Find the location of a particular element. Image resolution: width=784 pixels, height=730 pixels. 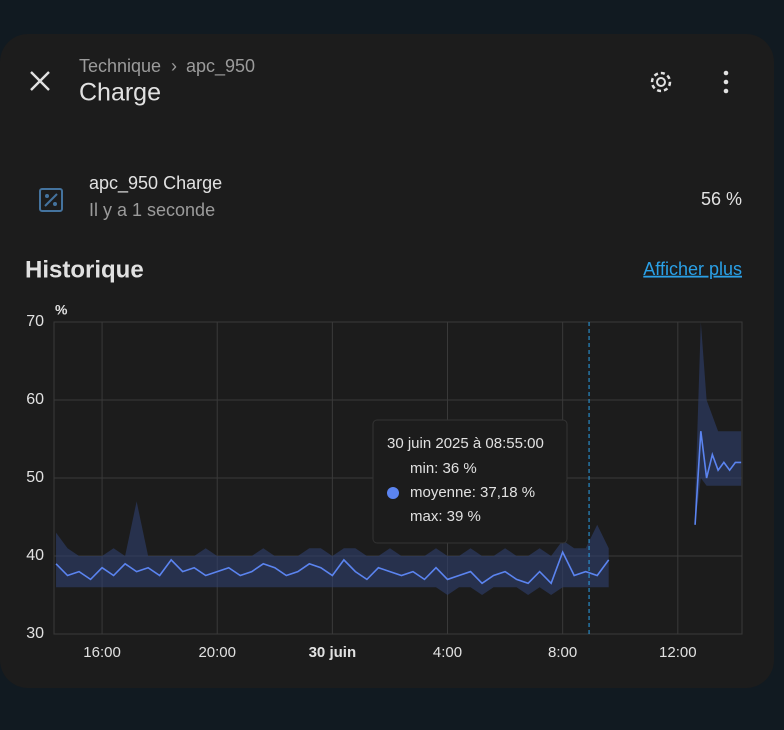

tooltip-box is located at coordinates (470, 481).